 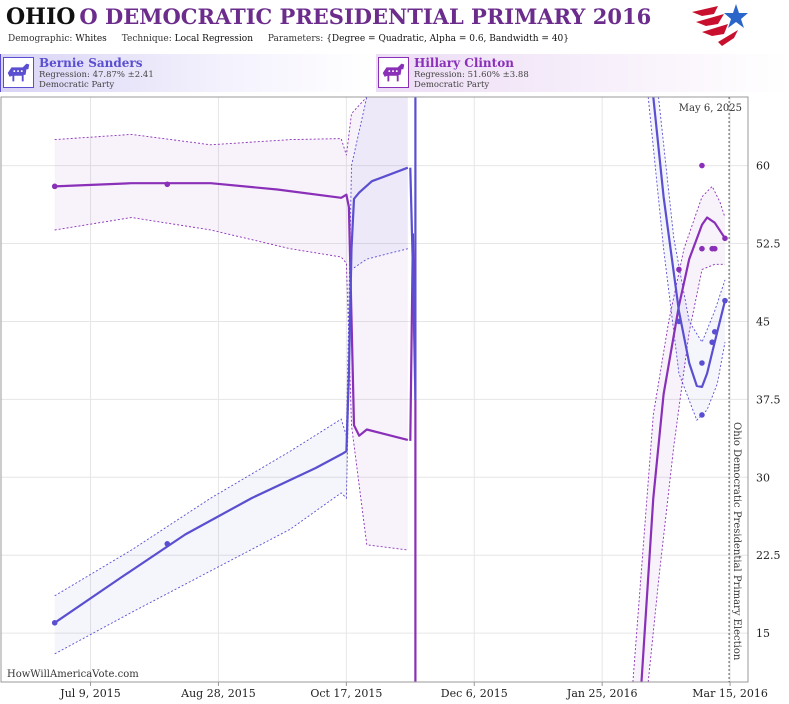 I want to click on watermark: HowWillAmericaVote.com, so click(x=73, y=674).